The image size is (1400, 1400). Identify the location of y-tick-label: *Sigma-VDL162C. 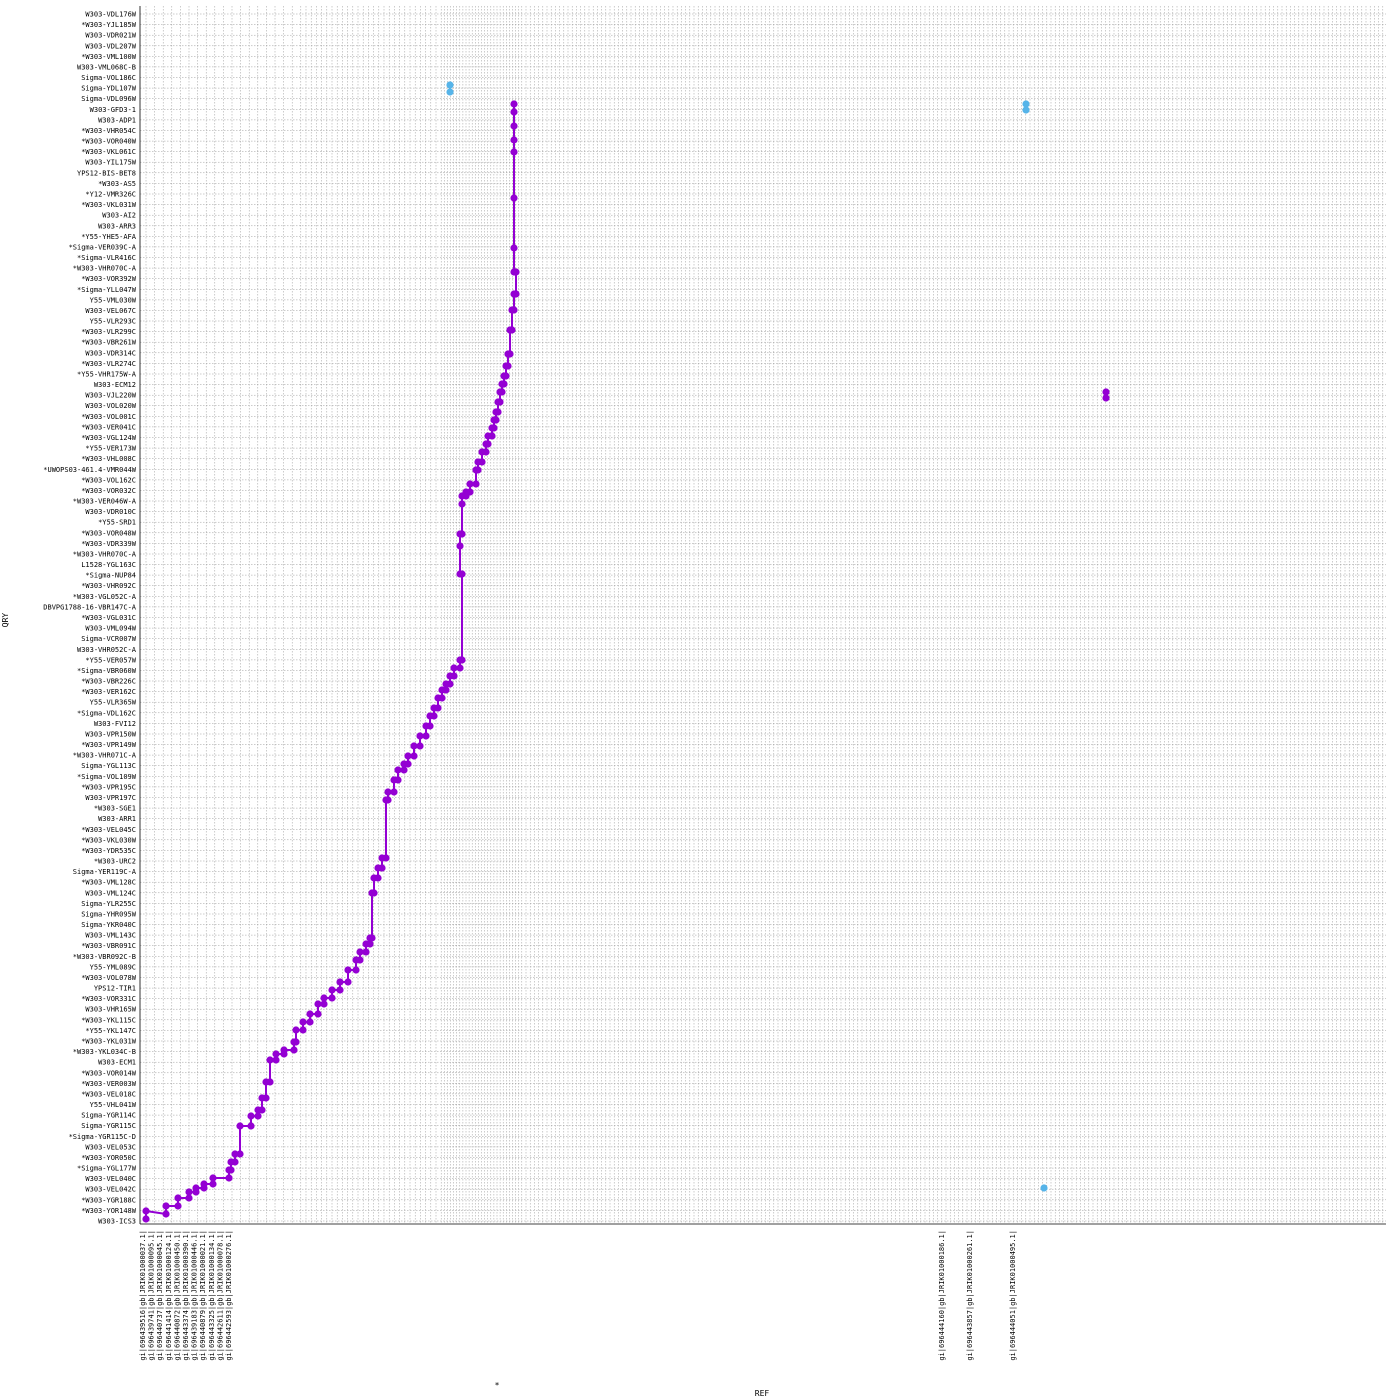
(106, 713).